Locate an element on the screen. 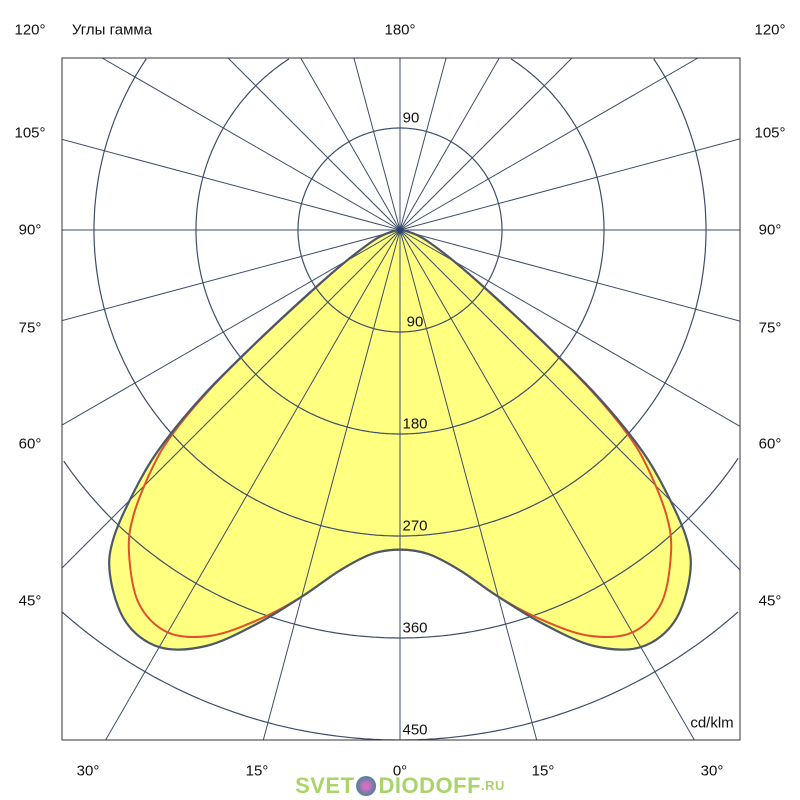  unit-label: cd/klm is located at coordinates (712, 723).